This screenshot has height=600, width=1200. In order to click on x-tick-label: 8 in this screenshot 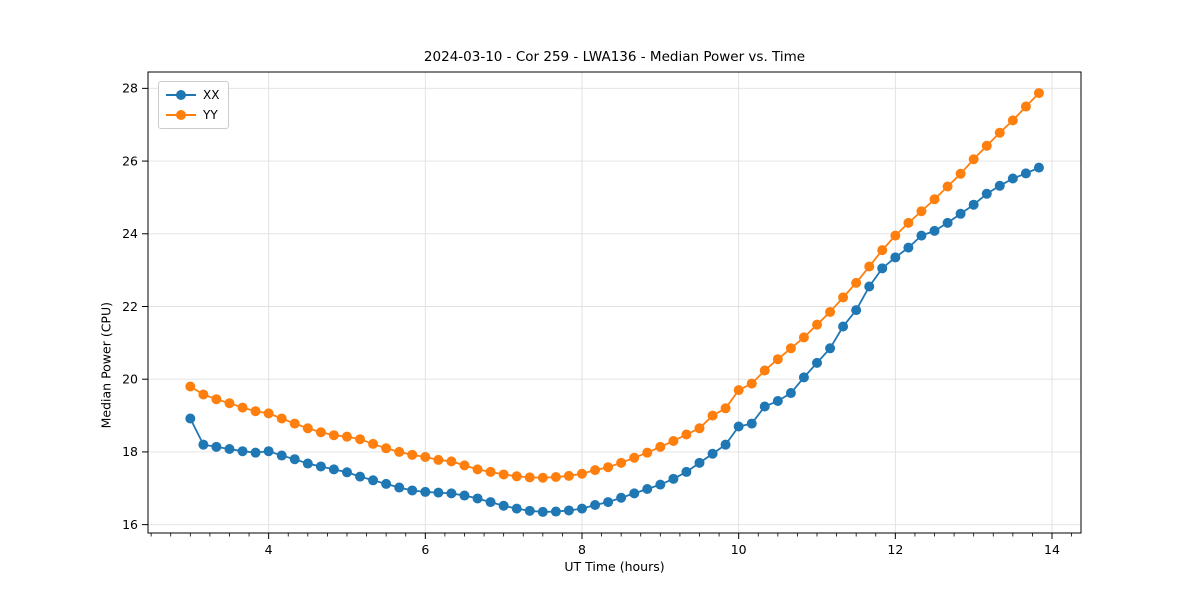, I will do `click(582, 549)`.